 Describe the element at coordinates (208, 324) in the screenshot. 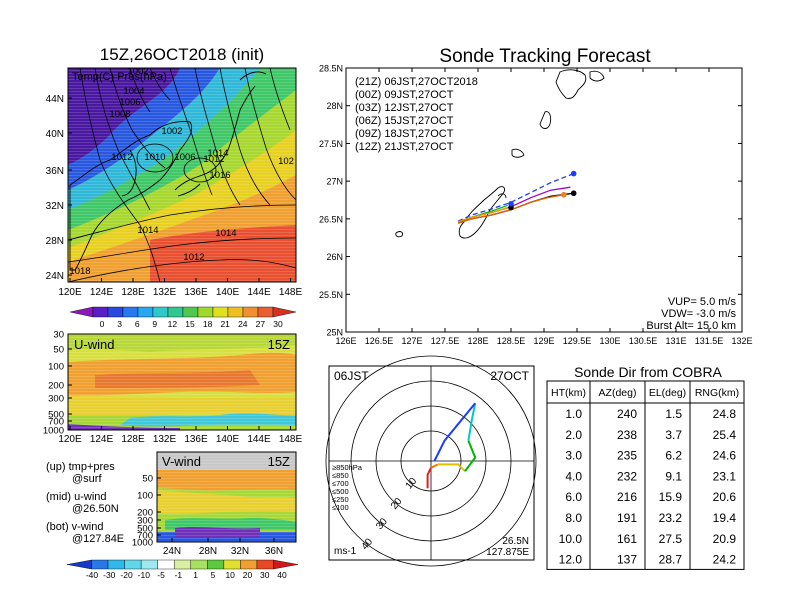

I see `temp-colorbar-label: 18` at that location.